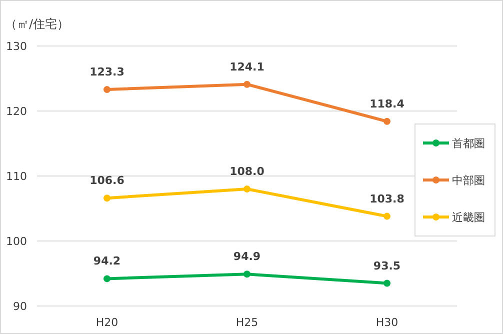 The image size is (503, 334). Describe the element at coordinates (387, 103) in the screenshot. I see `data-label: 118.4` at that location.